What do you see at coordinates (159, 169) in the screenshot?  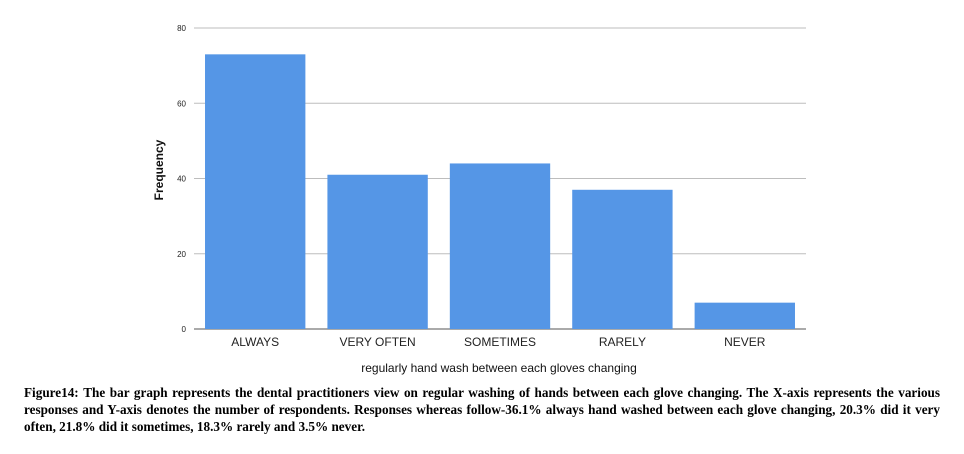 I see `y-axis-title: Frequency` at bounding box center [159, 169].